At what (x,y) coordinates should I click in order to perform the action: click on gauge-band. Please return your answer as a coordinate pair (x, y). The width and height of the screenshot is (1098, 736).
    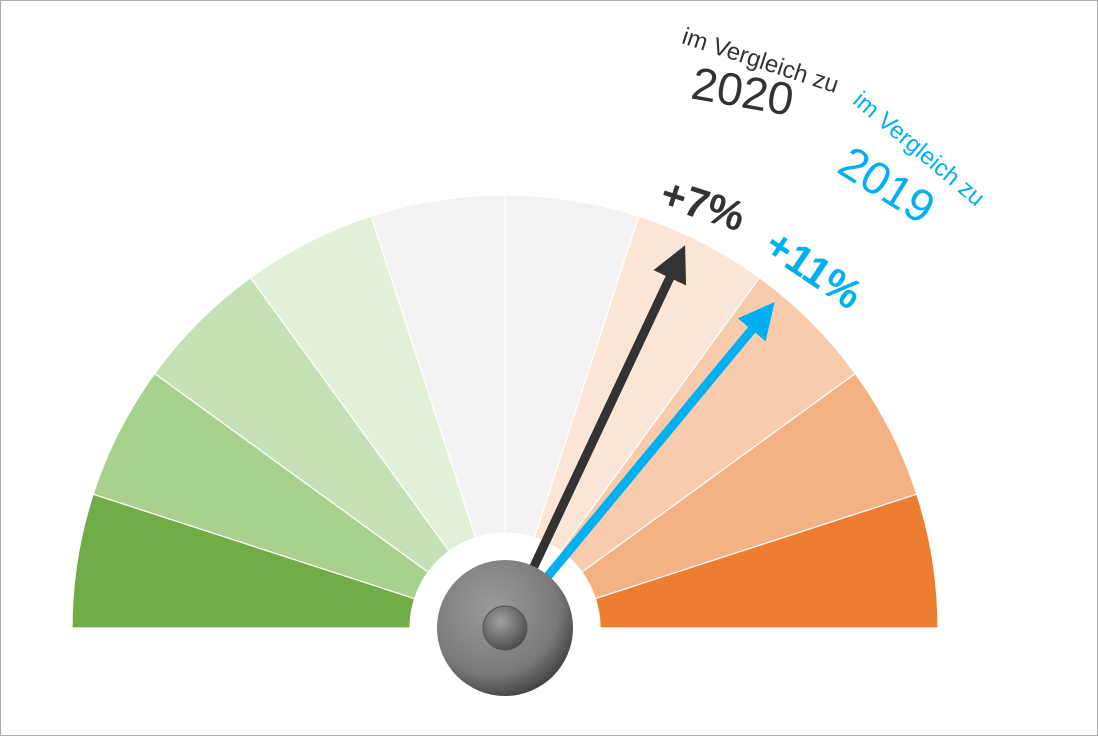
    Looking at the image, I should click on (766, 561).